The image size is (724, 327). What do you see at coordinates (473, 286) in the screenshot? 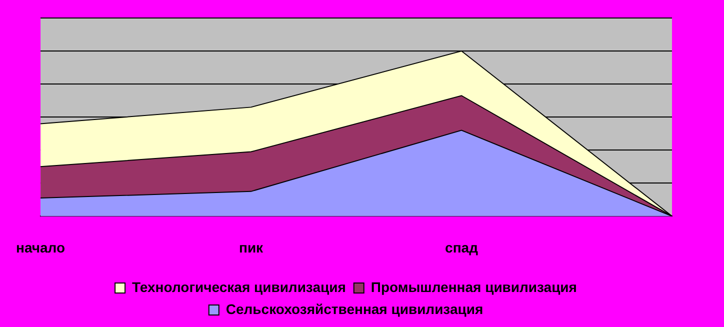
I see `legend-label: Промышленная цивилизация` at bounding box center [473, 286].